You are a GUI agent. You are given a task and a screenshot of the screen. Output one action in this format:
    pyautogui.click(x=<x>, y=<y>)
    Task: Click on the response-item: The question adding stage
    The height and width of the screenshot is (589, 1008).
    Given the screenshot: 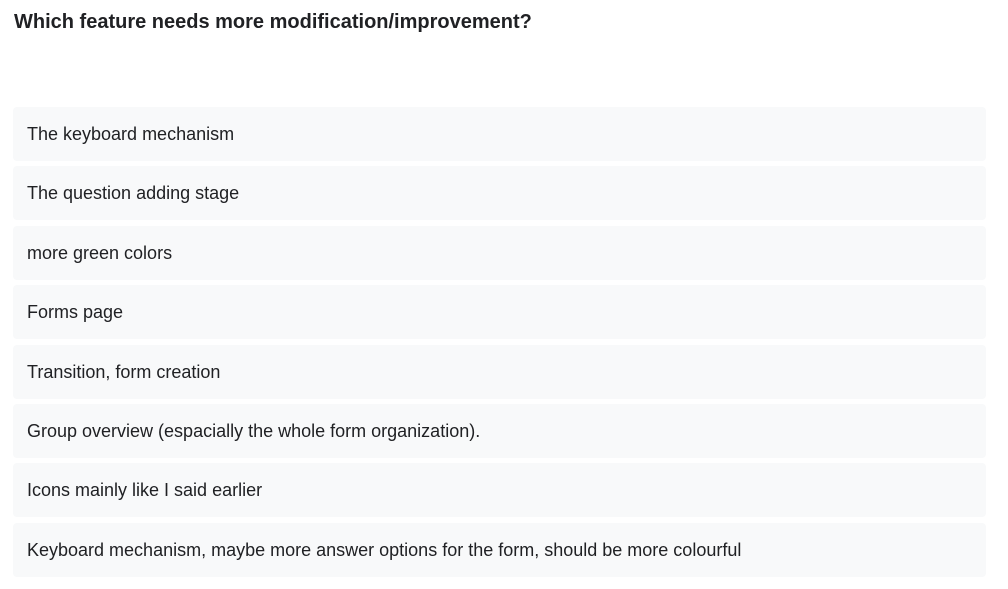 What is the action you would take?
    pyautogui.click(x=499, y=193)
    